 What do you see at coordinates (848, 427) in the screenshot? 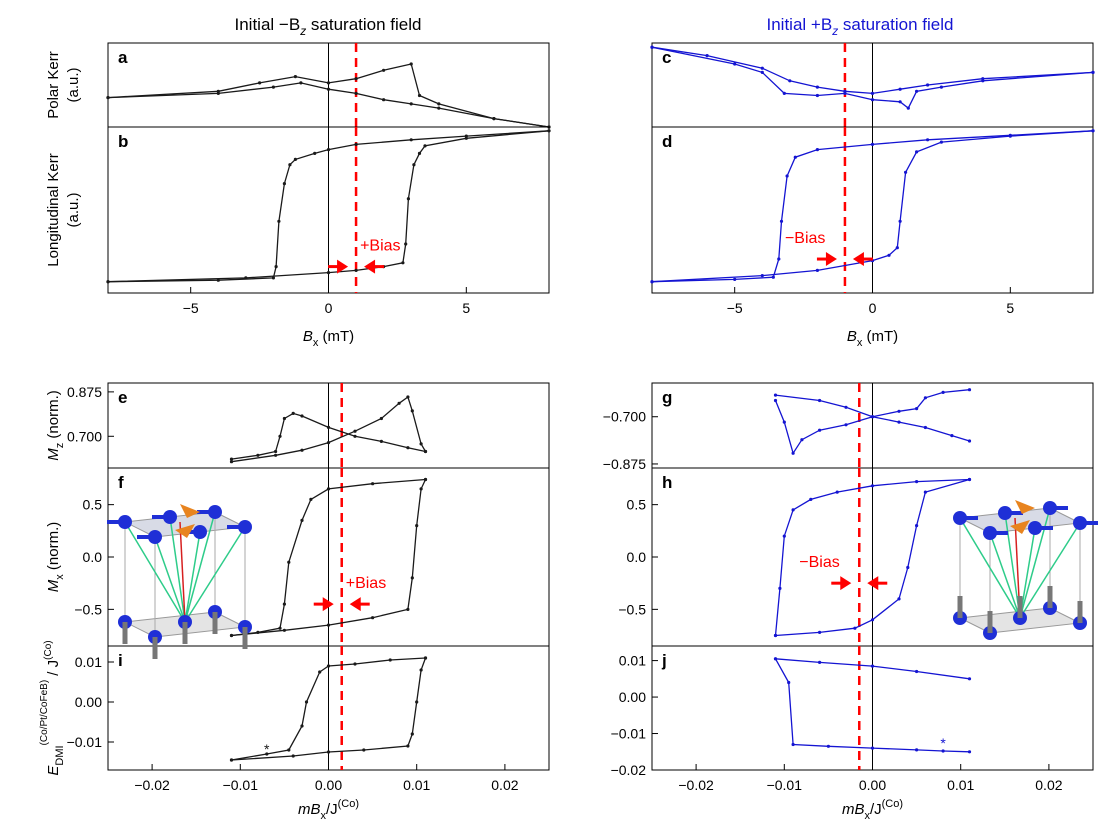
I see `panel-g: g −0.875 −0.700` at bounding box center [848, 427].